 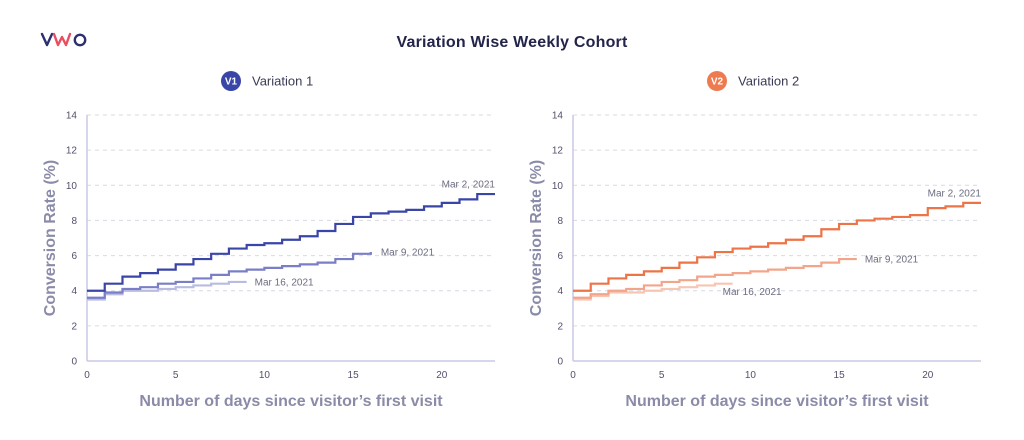 What do you see at coordinates (768, 81) in the screenshot?
I see `legend-label: Variation 2` at bounding box center [768, 81].